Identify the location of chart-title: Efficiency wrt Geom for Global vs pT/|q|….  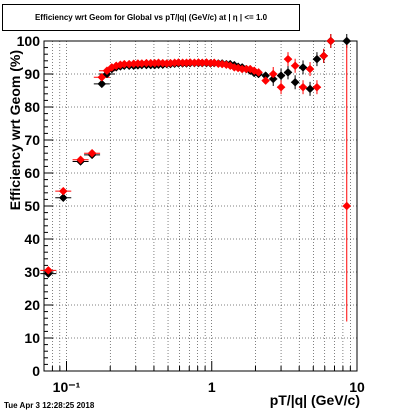
(151, 17).